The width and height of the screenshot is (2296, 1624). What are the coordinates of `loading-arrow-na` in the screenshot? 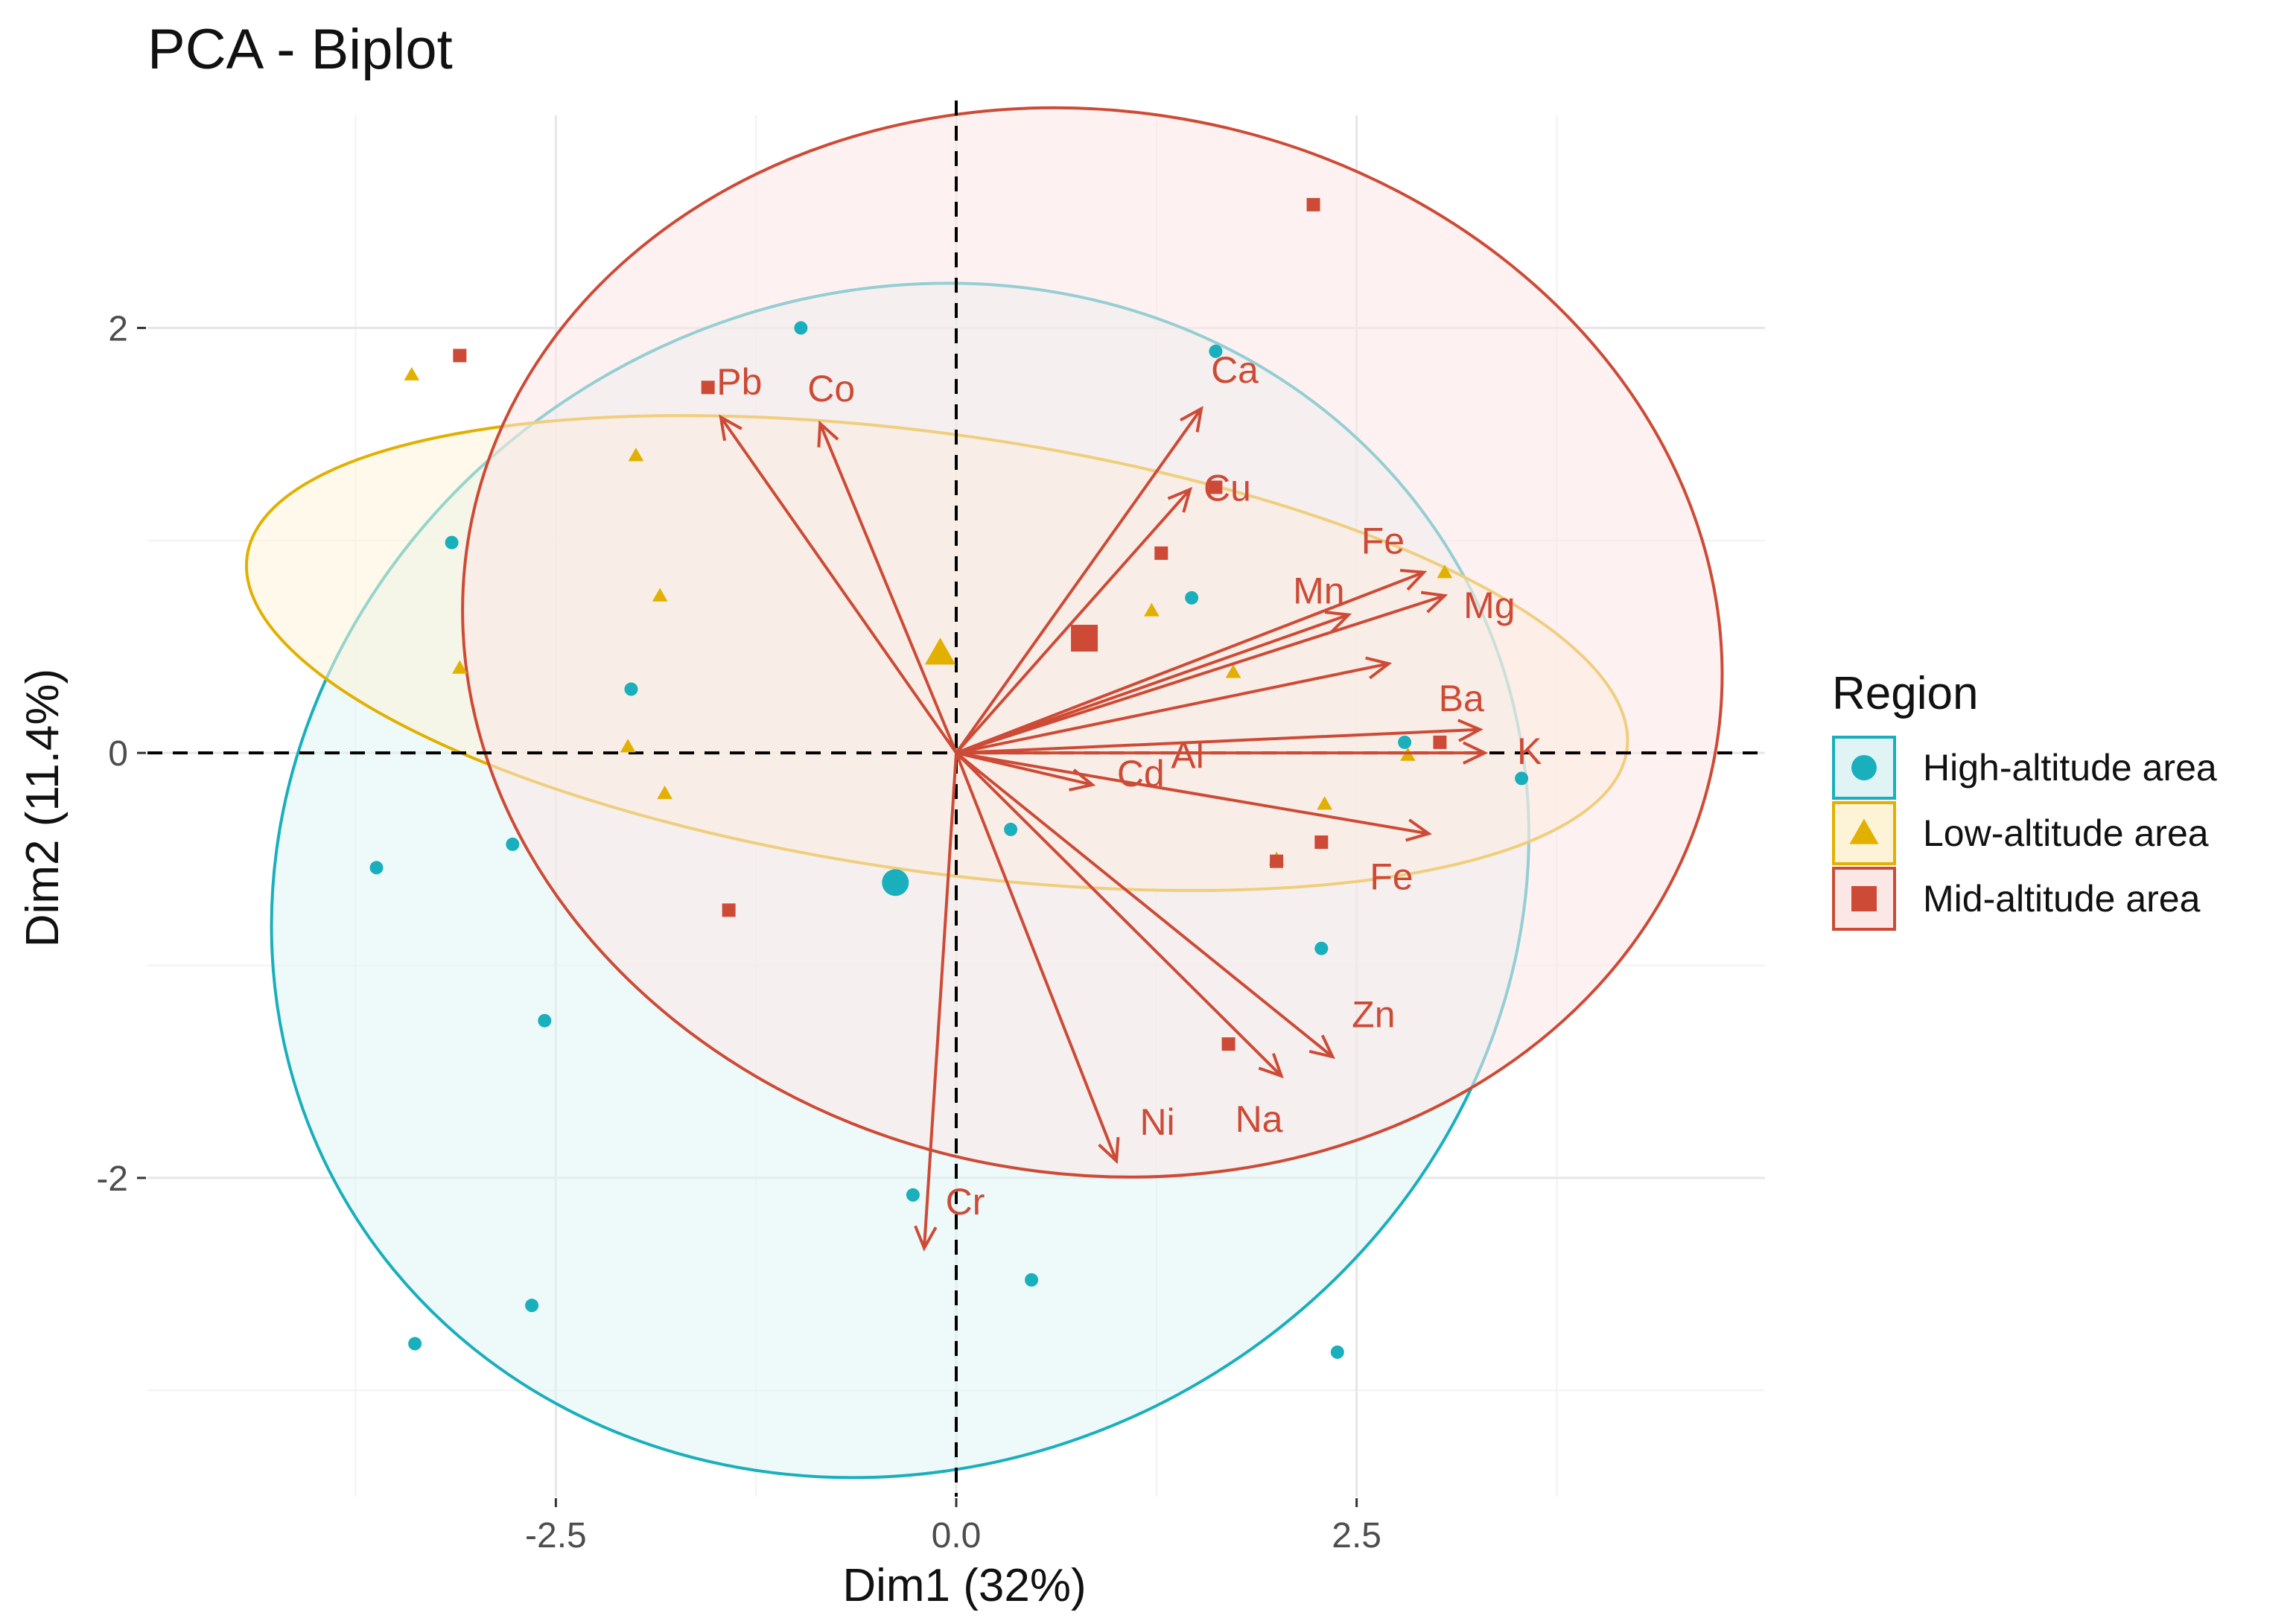 It's located at (1118, 914).